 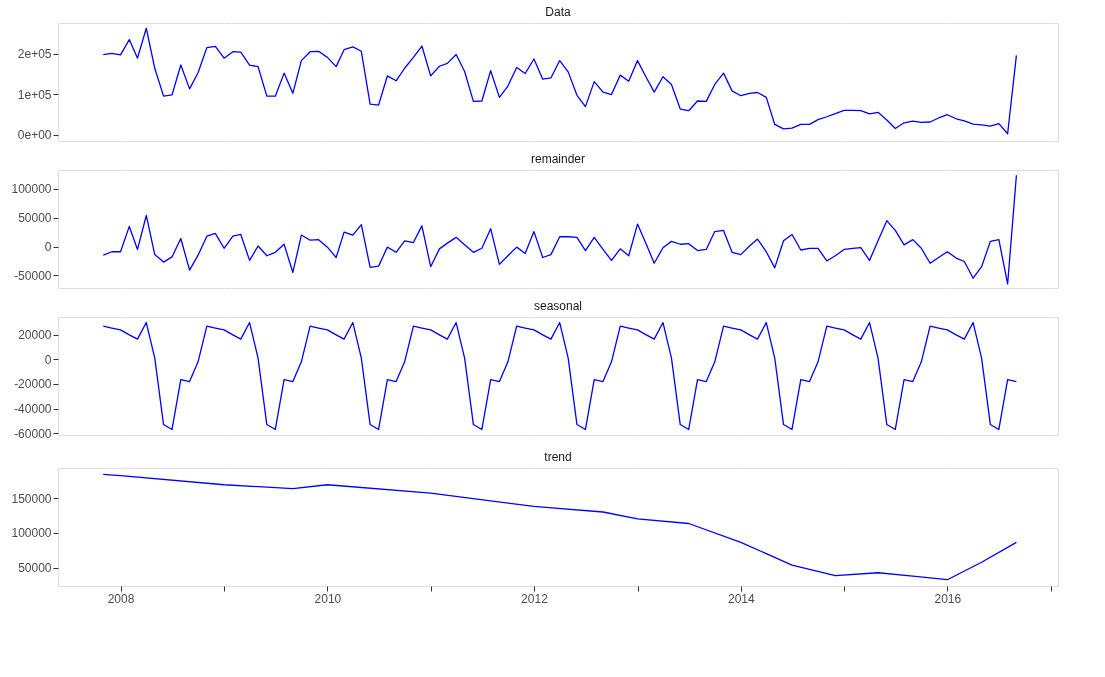 What do you see at coordinates (558, 306) in the screenshot?
I see `chart-title: seasonal` at bounding box center [558, 306].